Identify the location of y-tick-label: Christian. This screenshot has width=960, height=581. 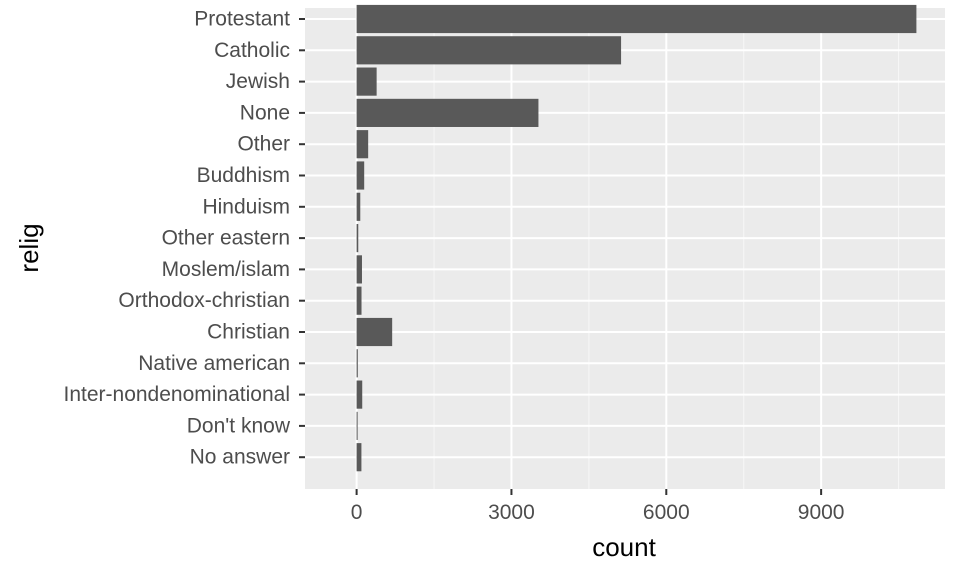
(248, 332).